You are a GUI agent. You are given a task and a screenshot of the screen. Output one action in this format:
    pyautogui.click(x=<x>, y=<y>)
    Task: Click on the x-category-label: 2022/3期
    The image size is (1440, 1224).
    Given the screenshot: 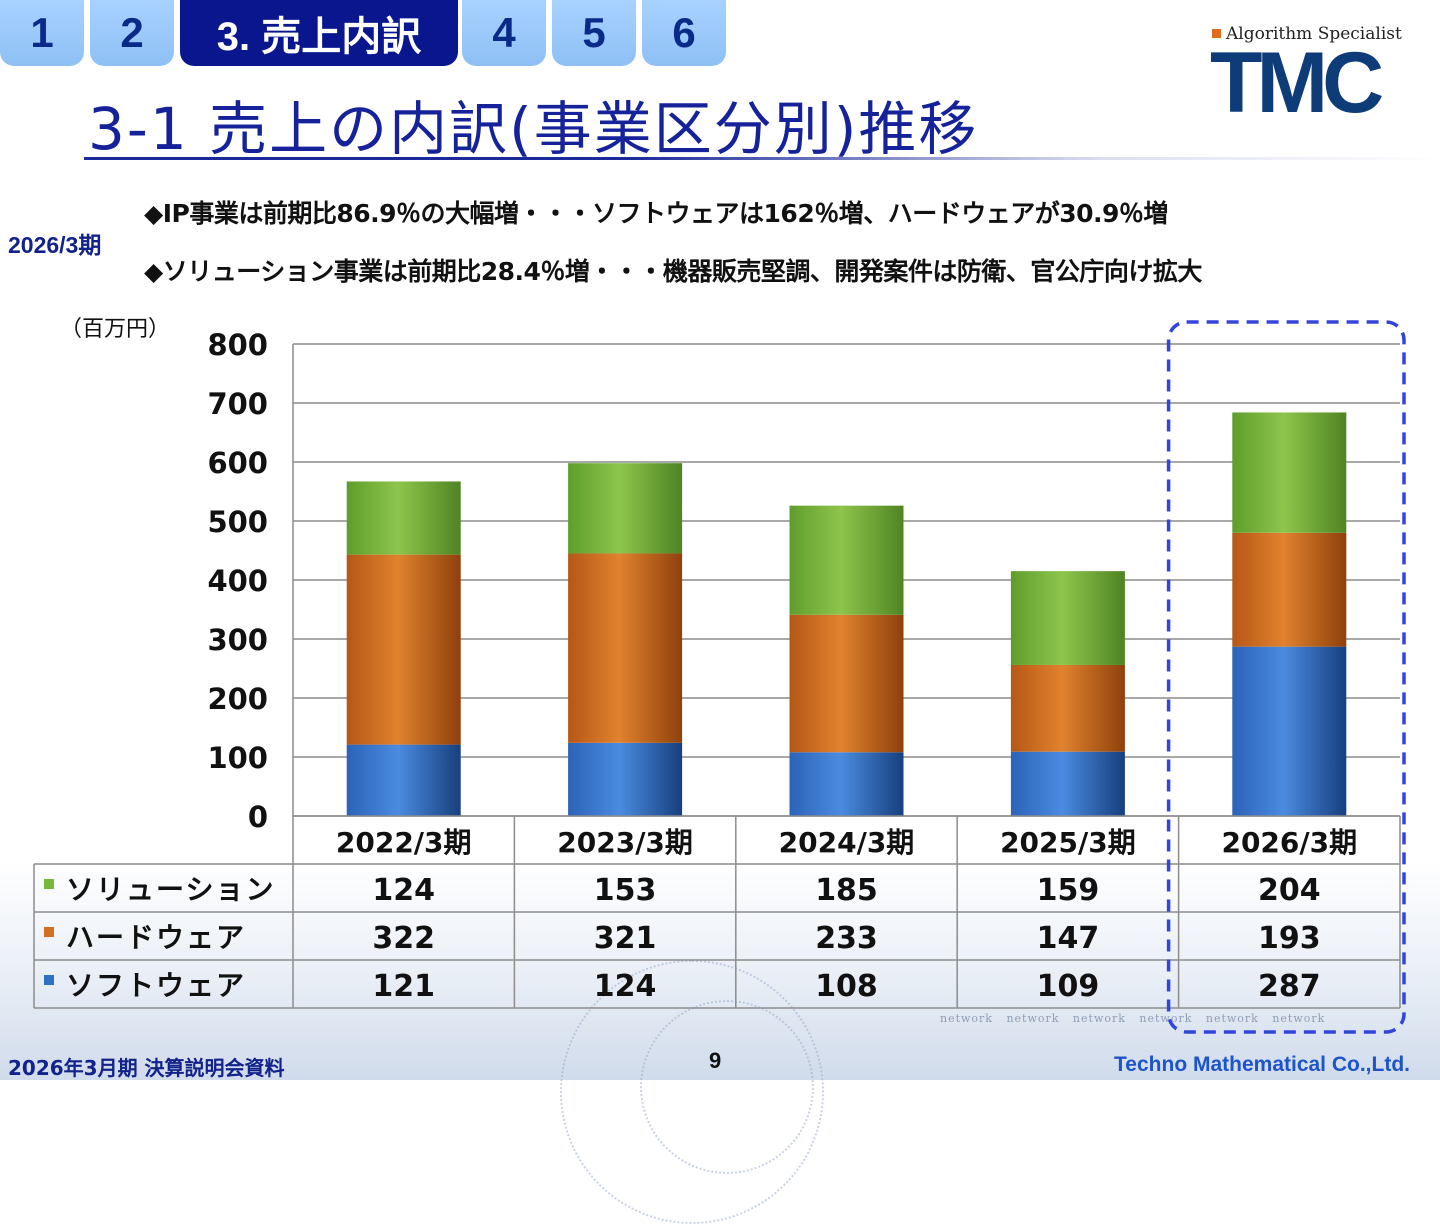 What is the action you would take?
    pyautogui.click(x=404, y=842)
    